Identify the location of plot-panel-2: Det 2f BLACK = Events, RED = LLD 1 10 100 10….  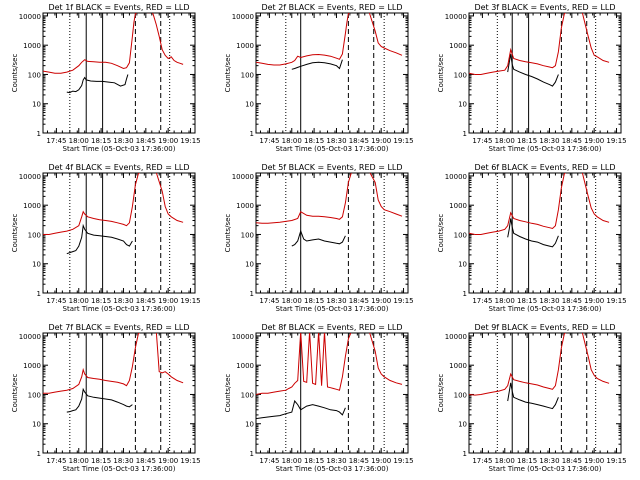
(319, 78).